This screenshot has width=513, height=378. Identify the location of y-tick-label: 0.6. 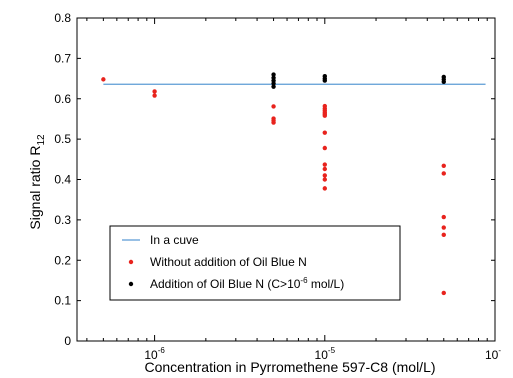
(62, 99).